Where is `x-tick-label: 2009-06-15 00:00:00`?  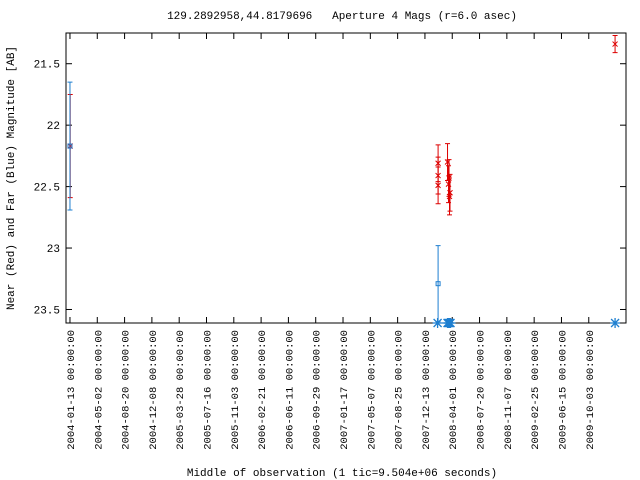 x-tick-label: 2009-06-15 00:00:00 is located at coordinates (563, 390).